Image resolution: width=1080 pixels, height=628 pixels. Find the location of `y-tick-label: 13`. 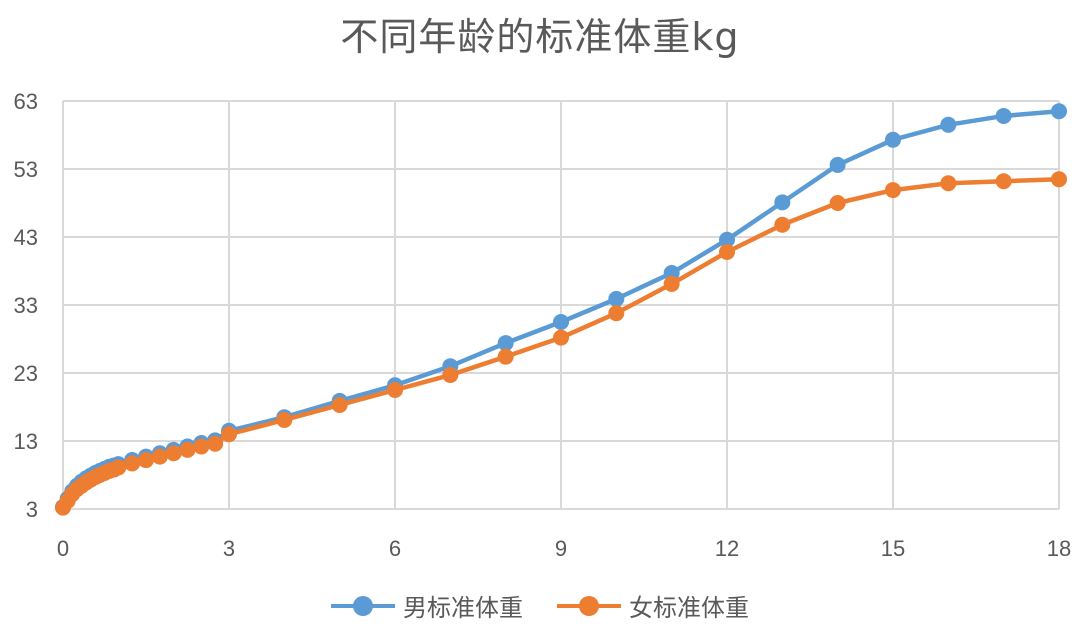

y-tick-label: 13 is located at coordinates (26, 441).